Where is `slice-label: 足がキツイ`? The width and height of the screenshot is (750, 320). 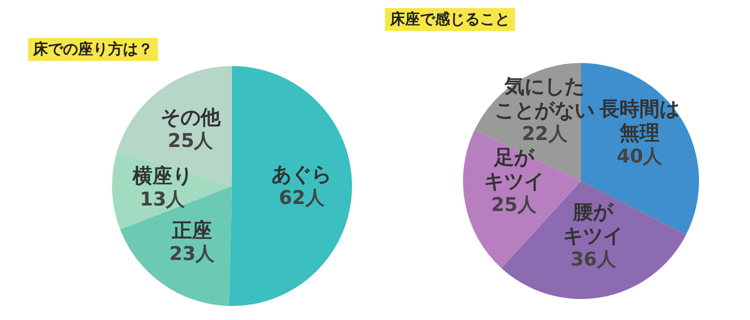
slice-label: 足がキツイ is located at coordinates (514, 169).